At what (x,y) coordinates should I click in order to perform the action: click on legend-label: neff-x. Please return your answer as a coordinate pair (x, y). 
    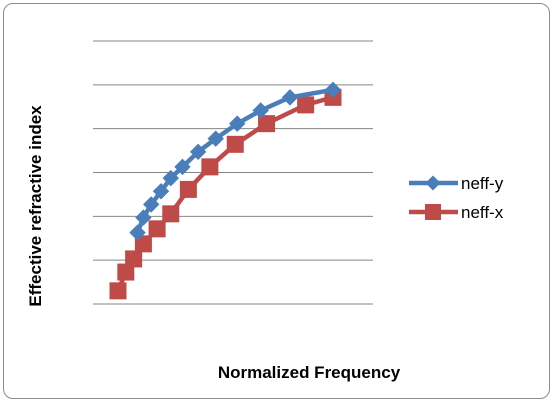
    Looking at the image, I should click on (482, 212).